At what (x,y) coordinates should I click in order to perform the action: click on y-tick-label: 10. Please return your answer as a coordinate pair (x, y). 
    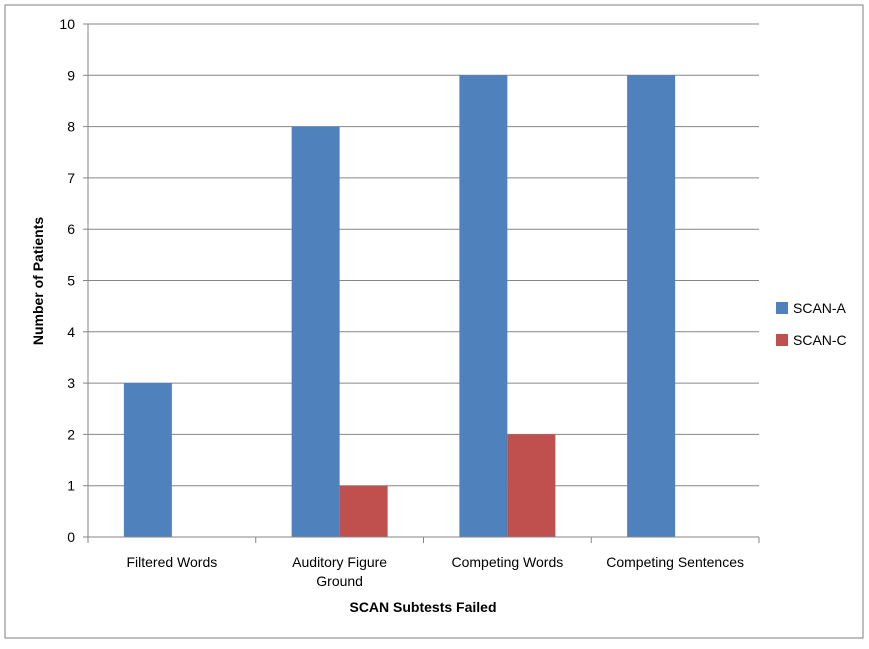
    Looking at the image, I should click on (67, 24).